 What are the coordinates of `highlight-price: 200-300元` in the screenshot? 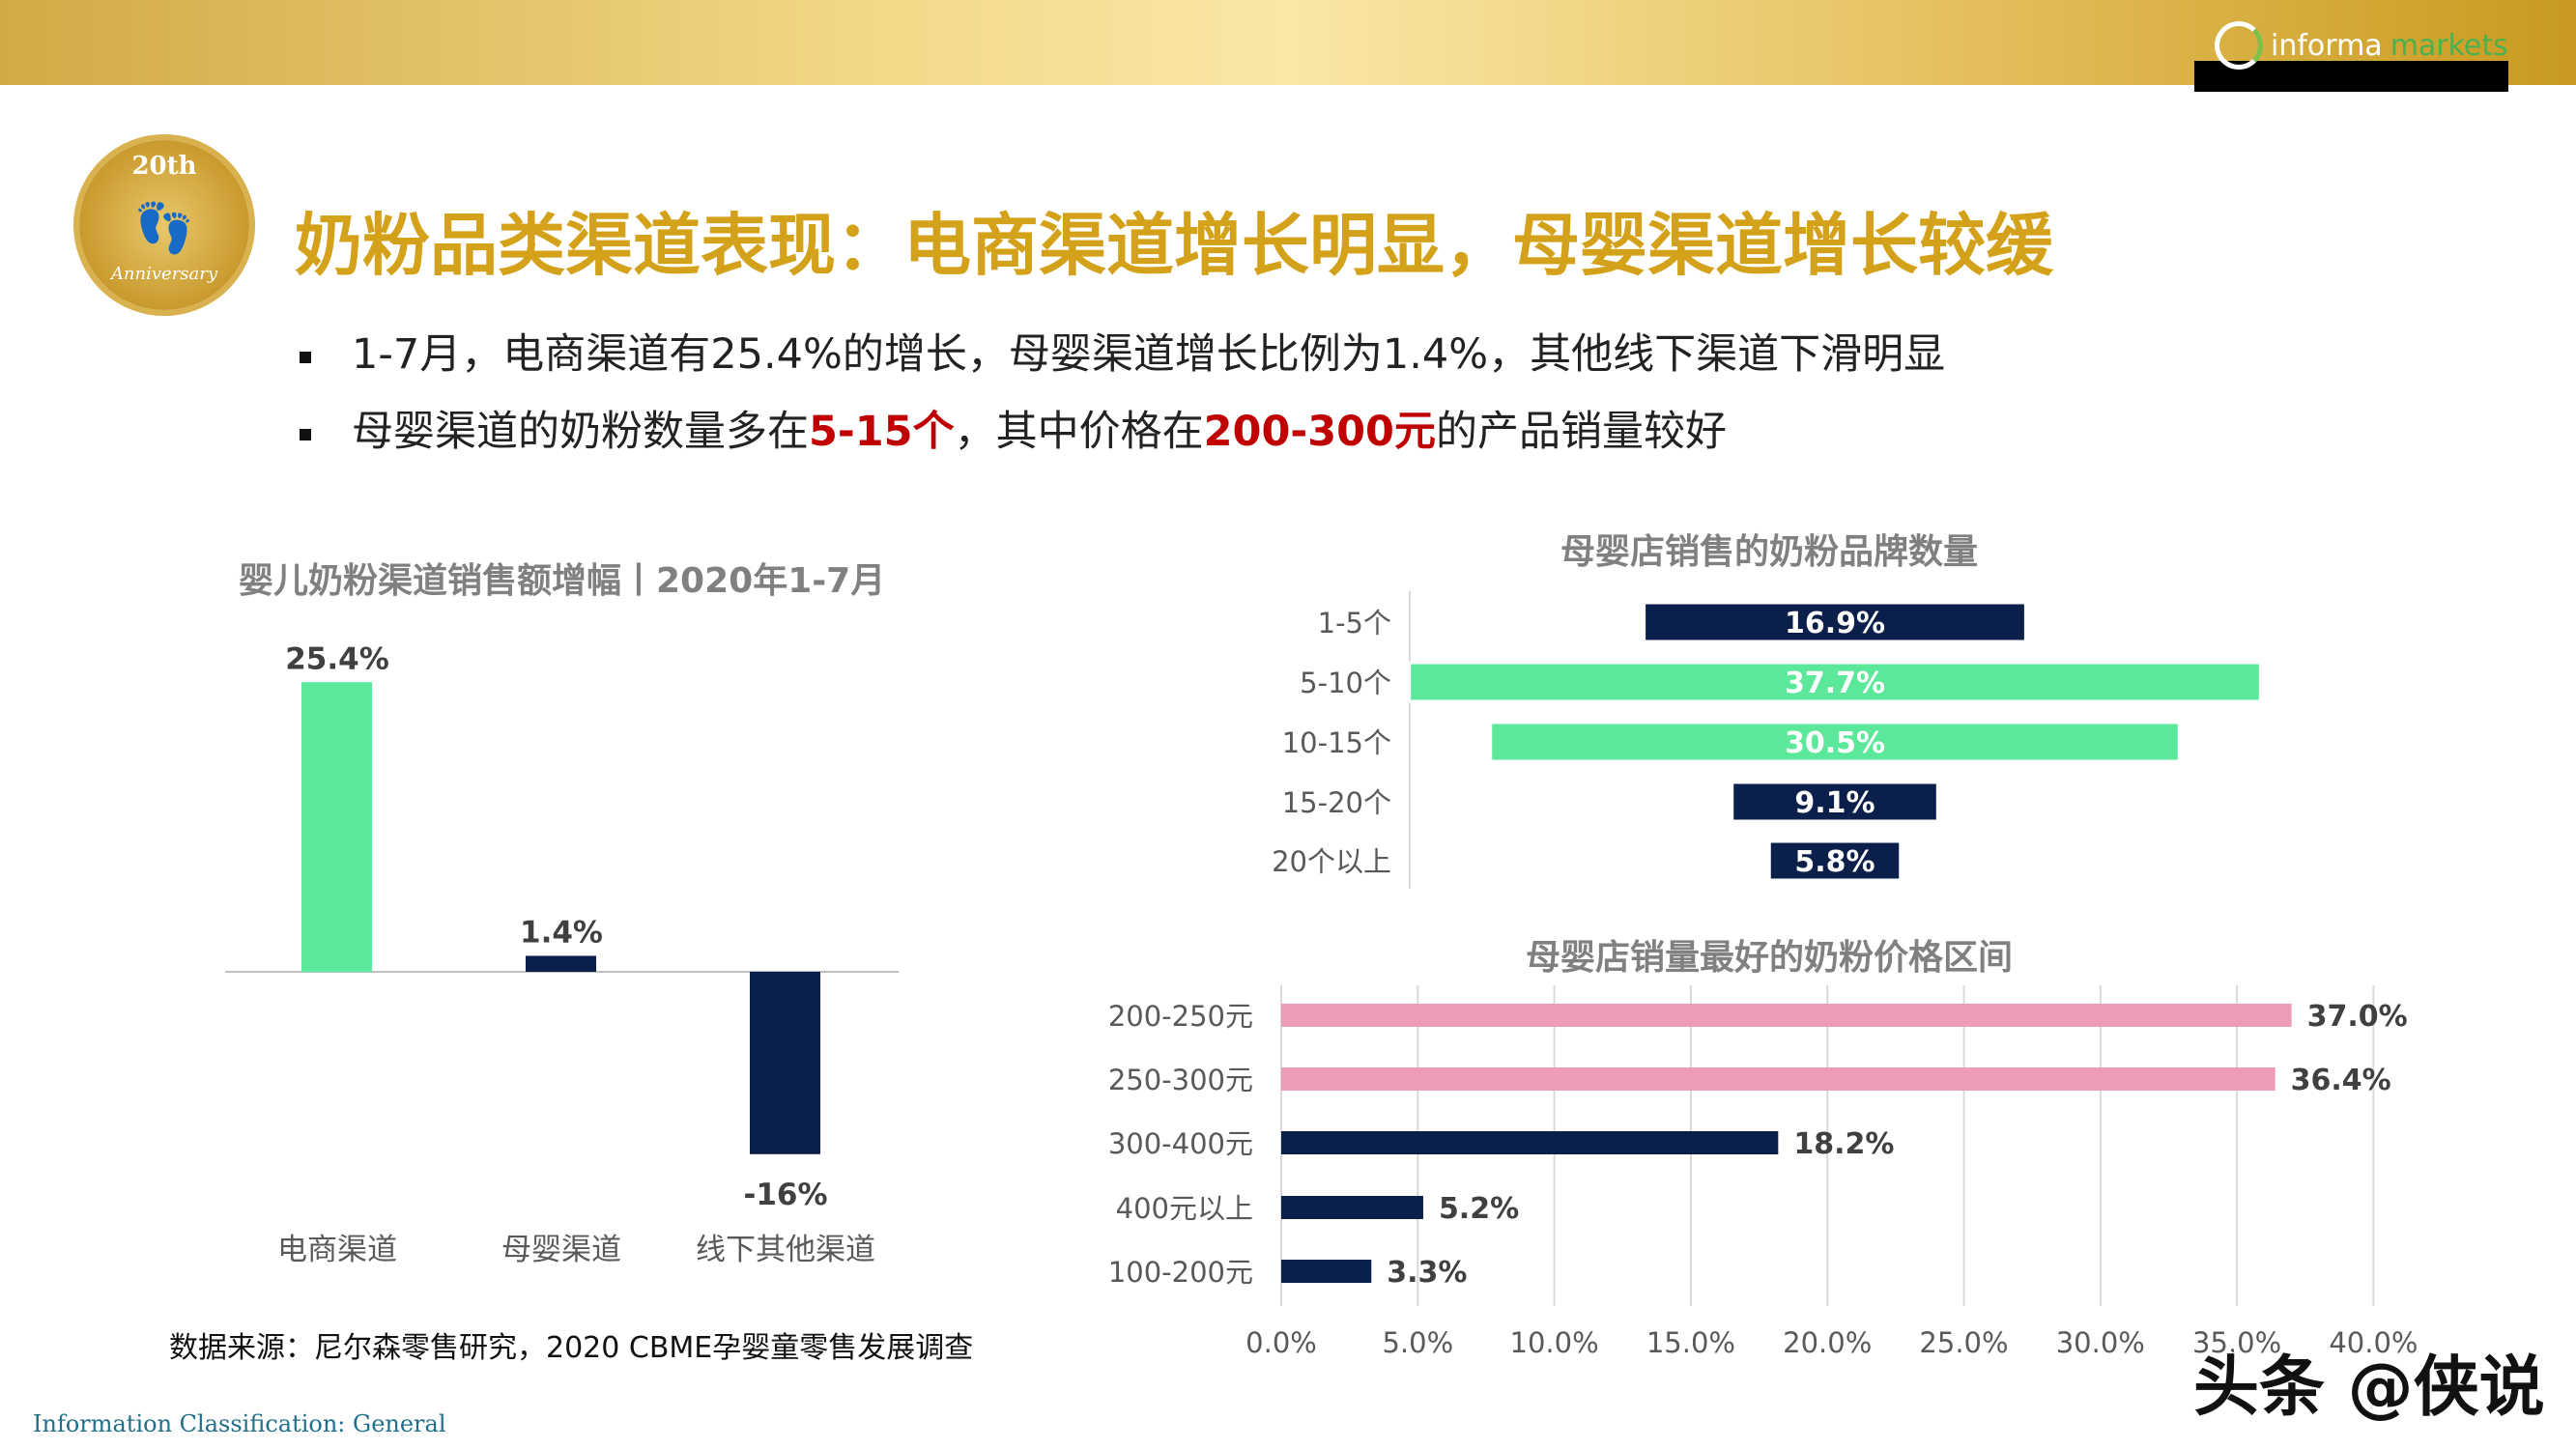 It's located at (1320, 432).